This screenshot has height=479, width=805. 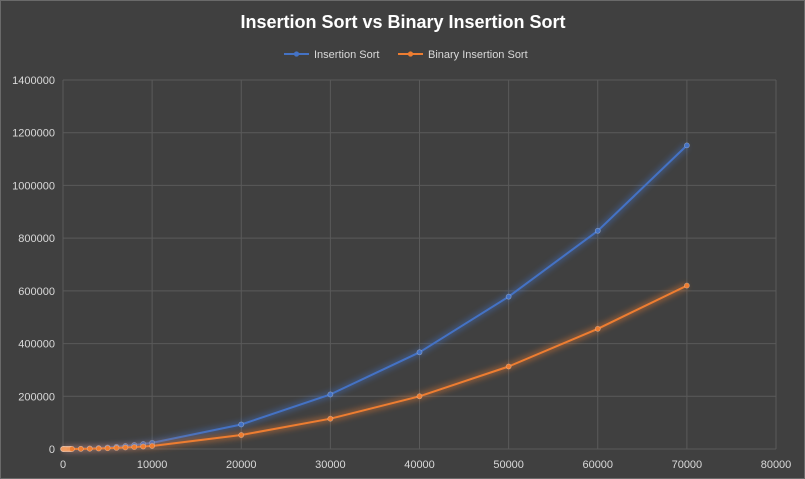 What do you see at coordinates (33, 134) in the screenshot?
I see `y-tick-label: 1200000` at bounding box center [33, 134].